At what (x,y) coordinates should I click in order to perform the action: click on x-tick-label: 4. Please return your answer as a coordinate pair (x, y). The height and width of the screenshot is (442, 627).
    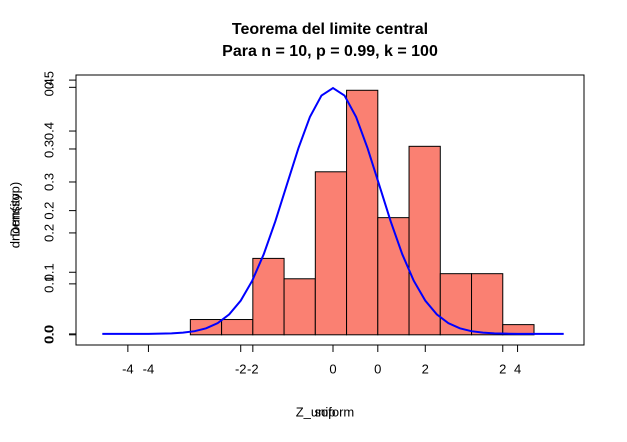
    Looking at the image, I should click on (517, 368).